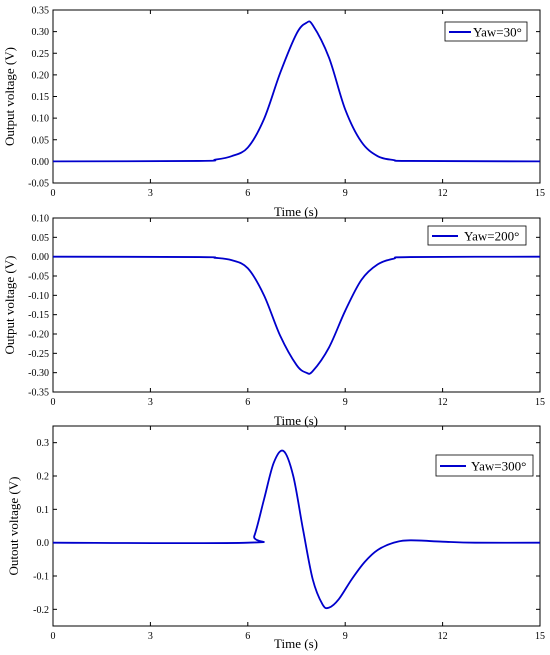 The width and height of the screenshot is (550, 655). Describe the element at coordinates (38, 373) in the screenshot. I see `y-tick-label: -0.30` at that location.